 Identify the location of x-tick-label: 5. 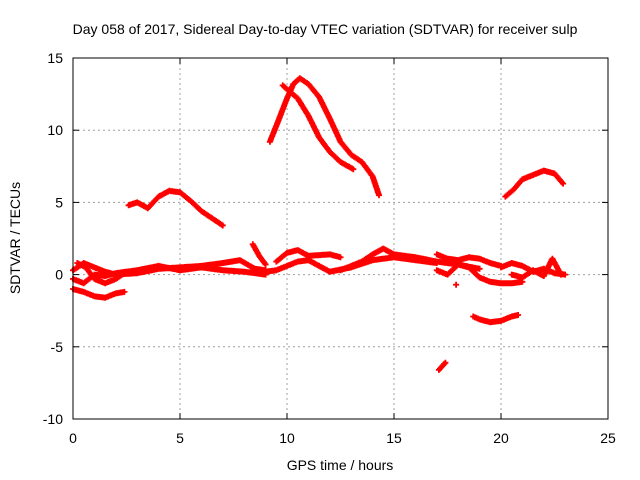
(180, 438).